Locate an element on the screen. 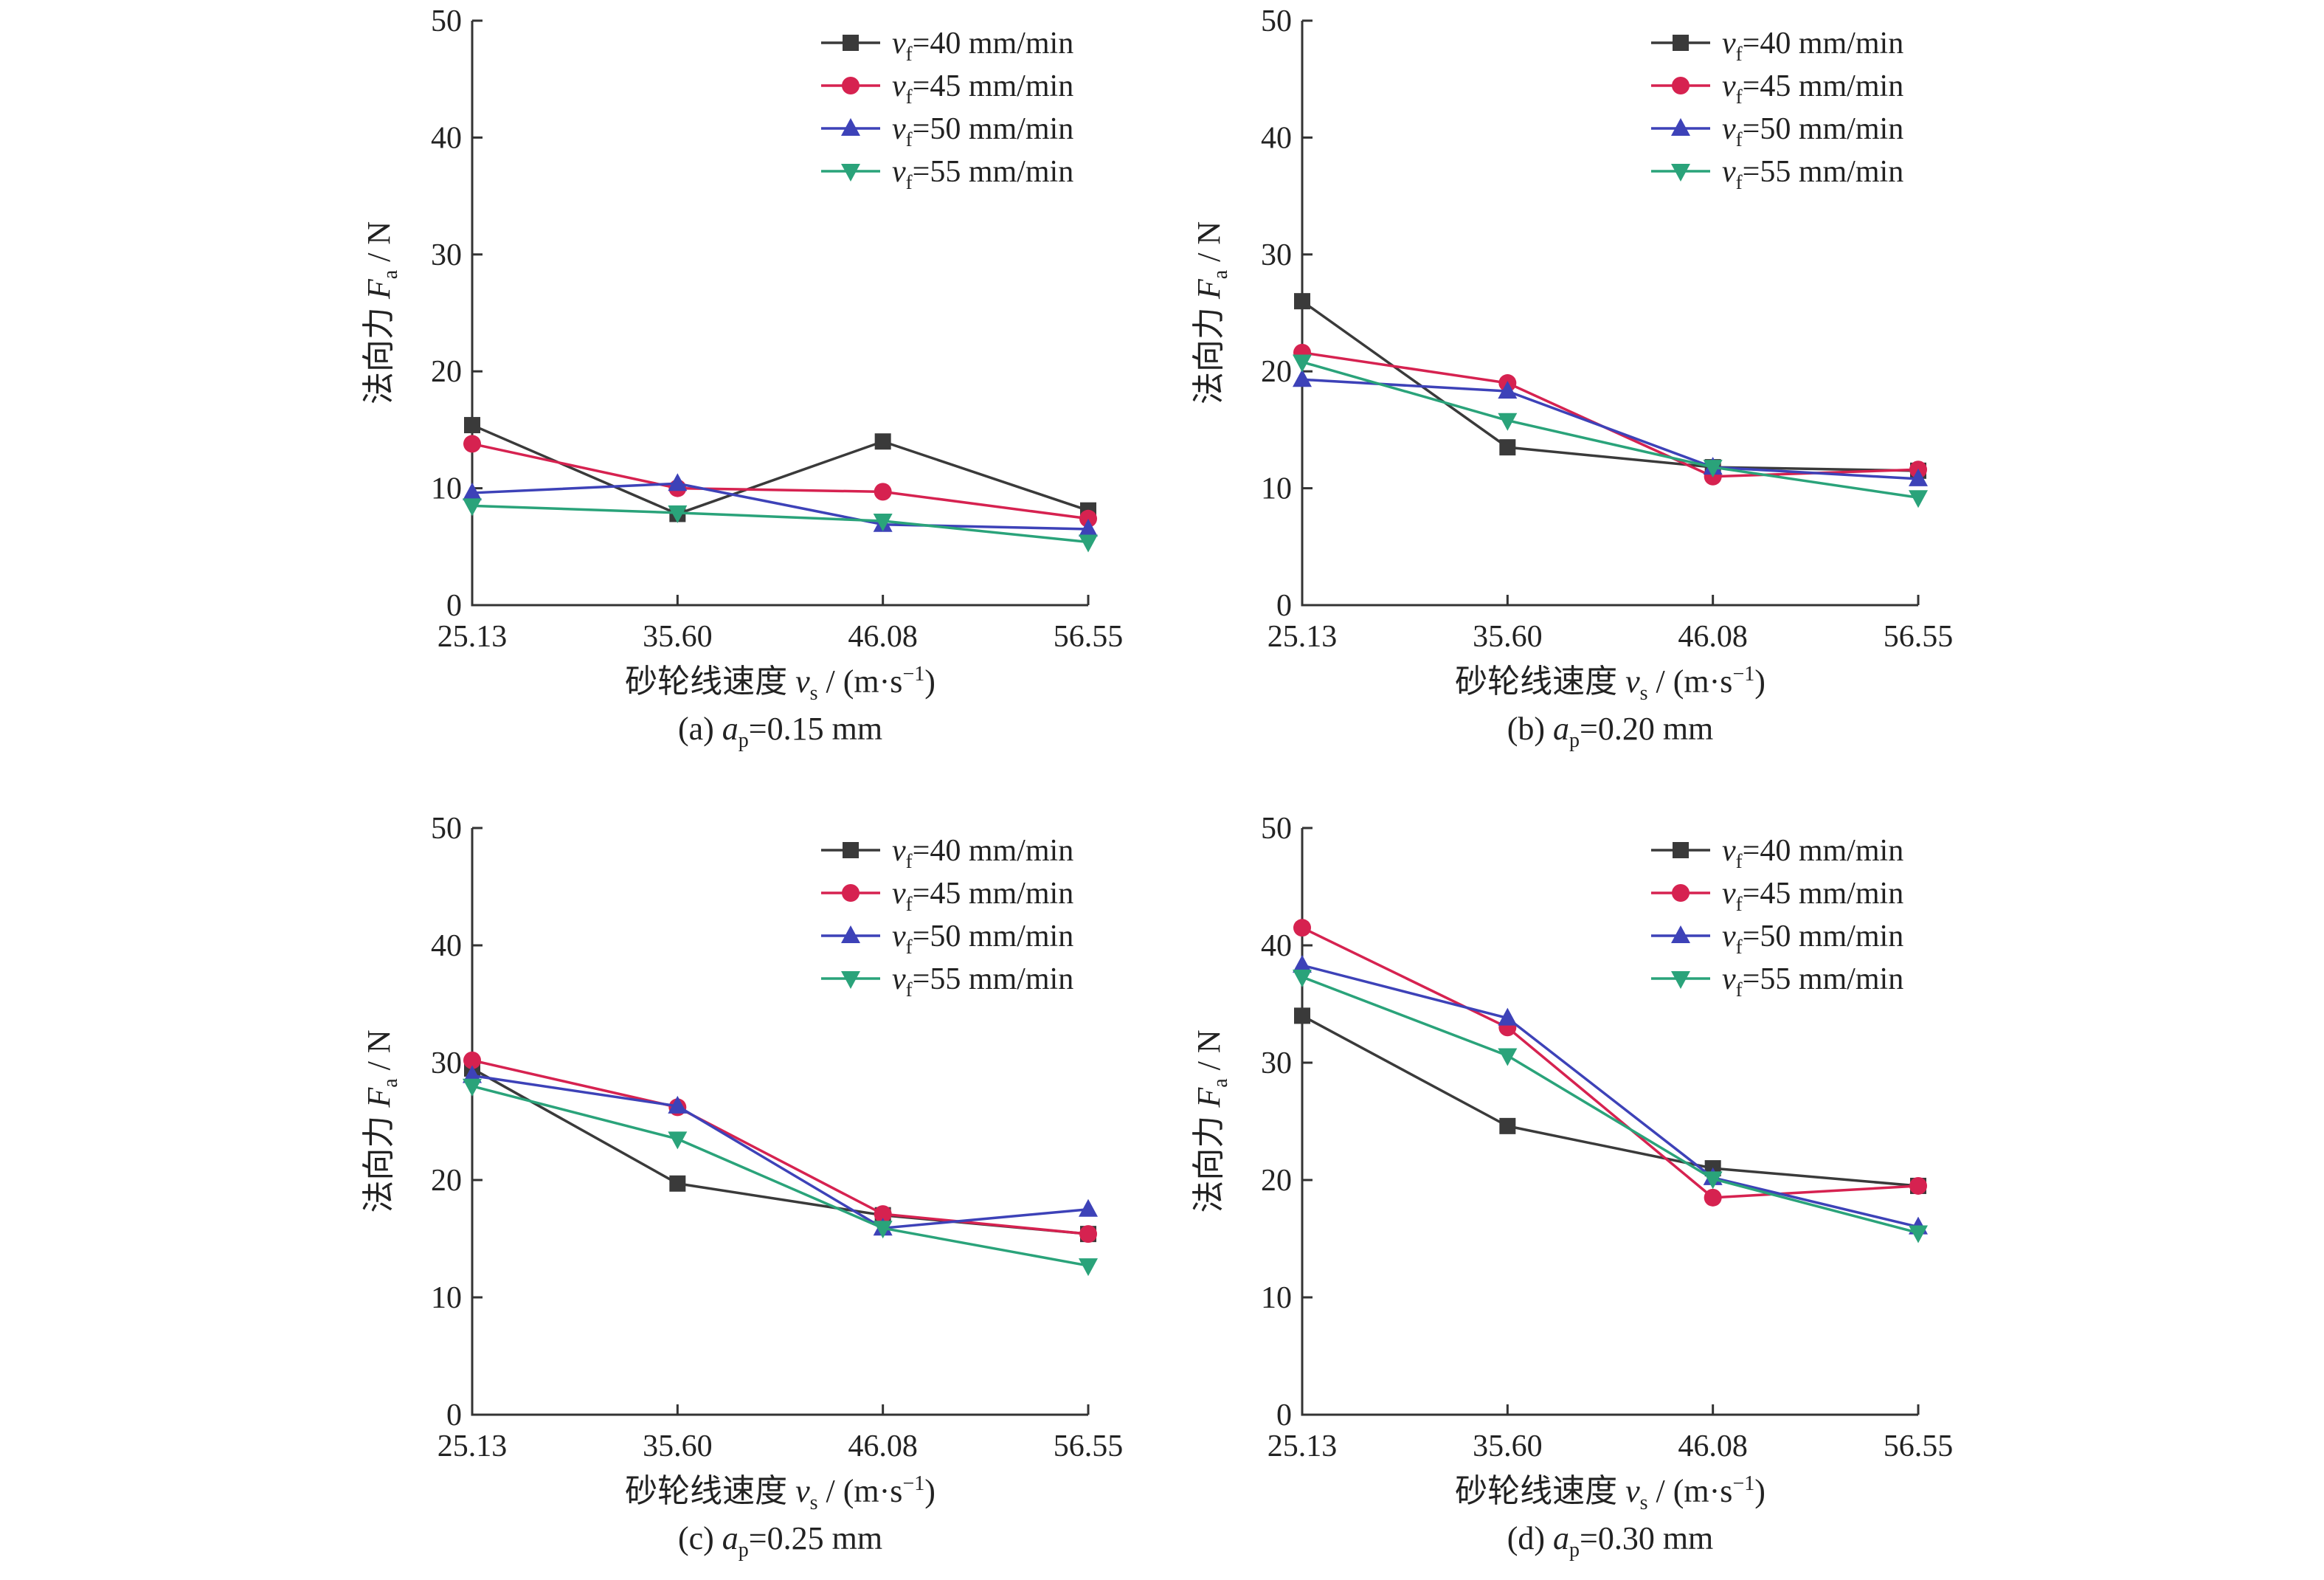 The image size is (2324, 1580). panel-caption: (b) ap=0.20 mm is located at coordinates (1610, 731).